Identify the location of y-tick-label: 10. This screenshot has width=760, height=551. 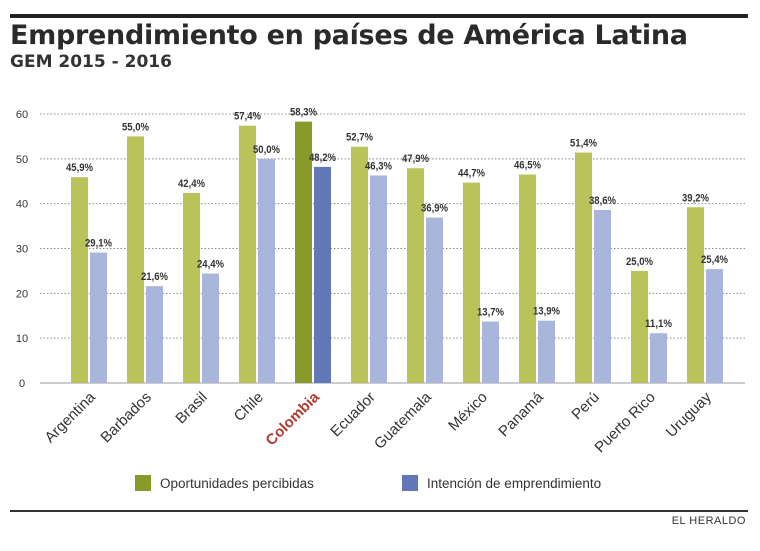
(22, 339).